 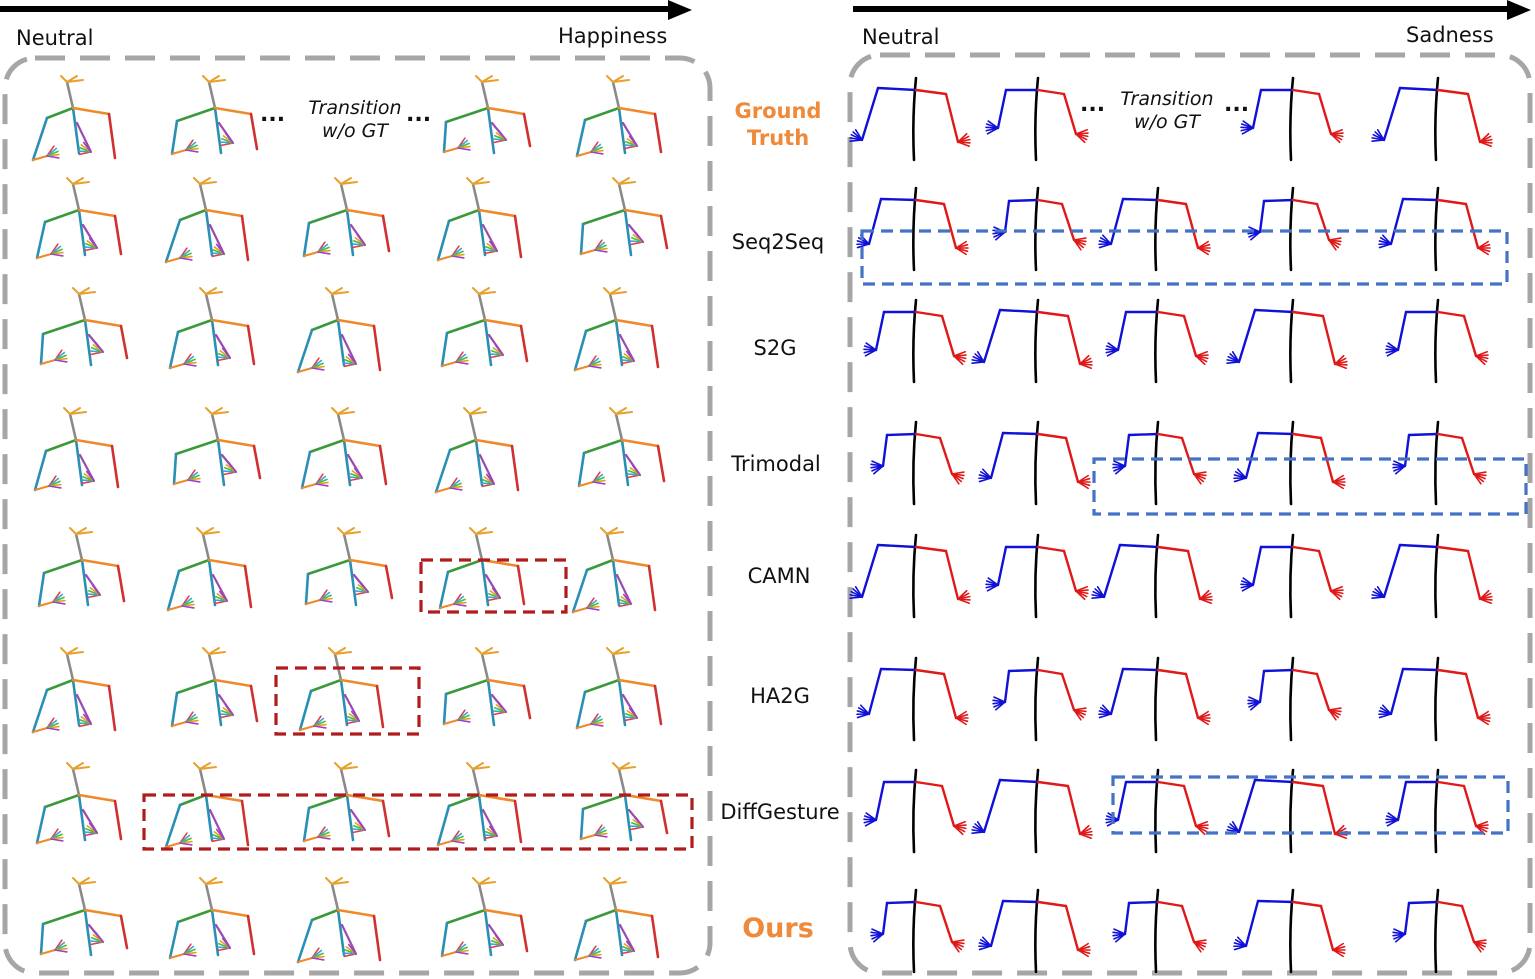 I want to click on right-skeleton-r6-c4, so click(x=1437, y=811).